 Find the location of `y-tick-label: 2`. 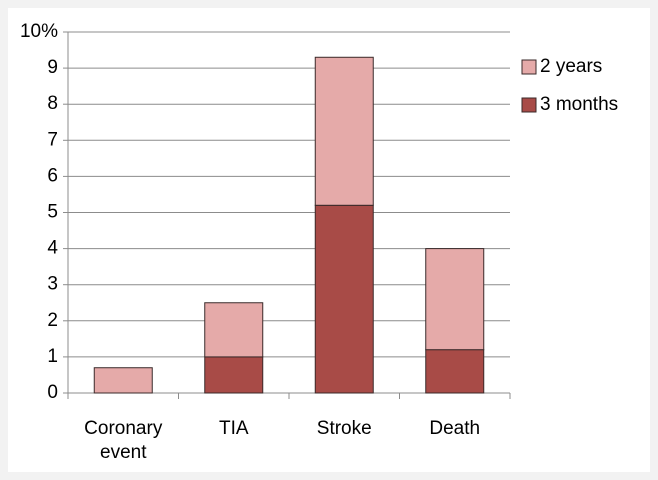

y-tick-label: 2 is located at coordinates (52, 320).